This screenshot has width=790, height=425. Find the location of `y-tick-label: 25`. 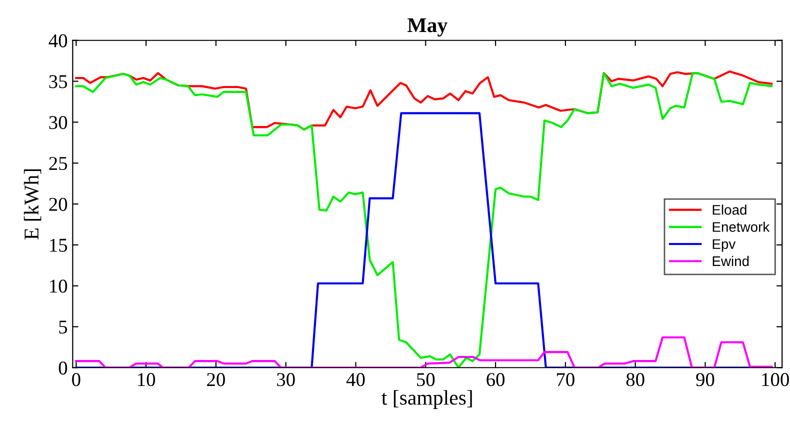

y-tick-label: 25 is located at coordinates (58, 163).